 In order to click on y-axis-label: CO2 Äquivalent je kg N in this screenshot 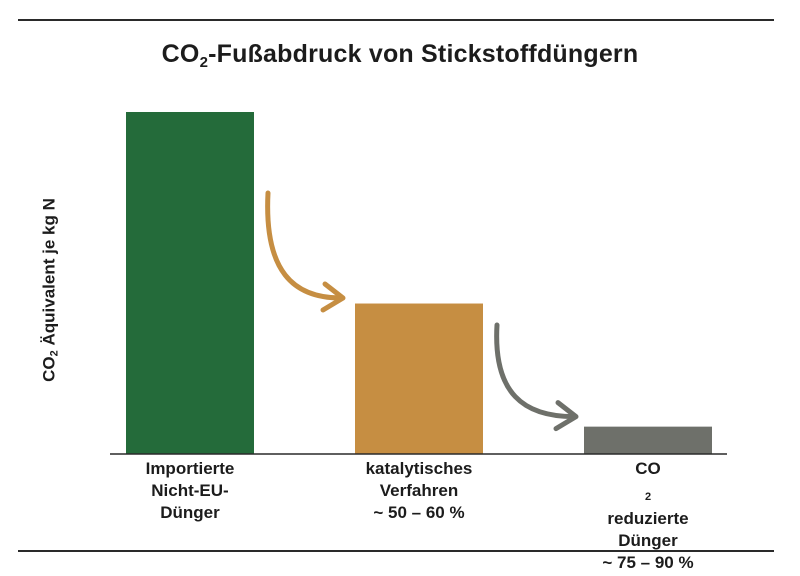, I will do `click(50, 290)`.